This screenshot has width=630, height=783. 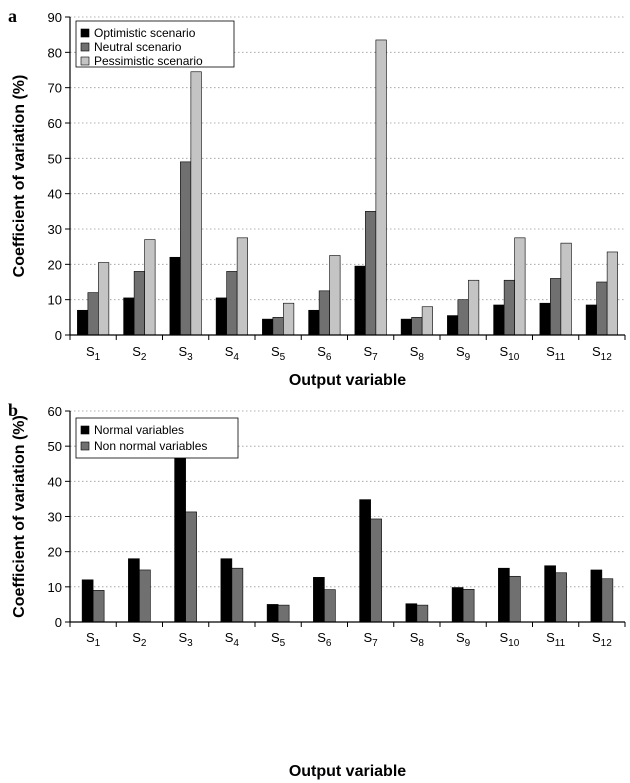 I want to click on bar-b-s2-c9, so click(x=468, y=605).